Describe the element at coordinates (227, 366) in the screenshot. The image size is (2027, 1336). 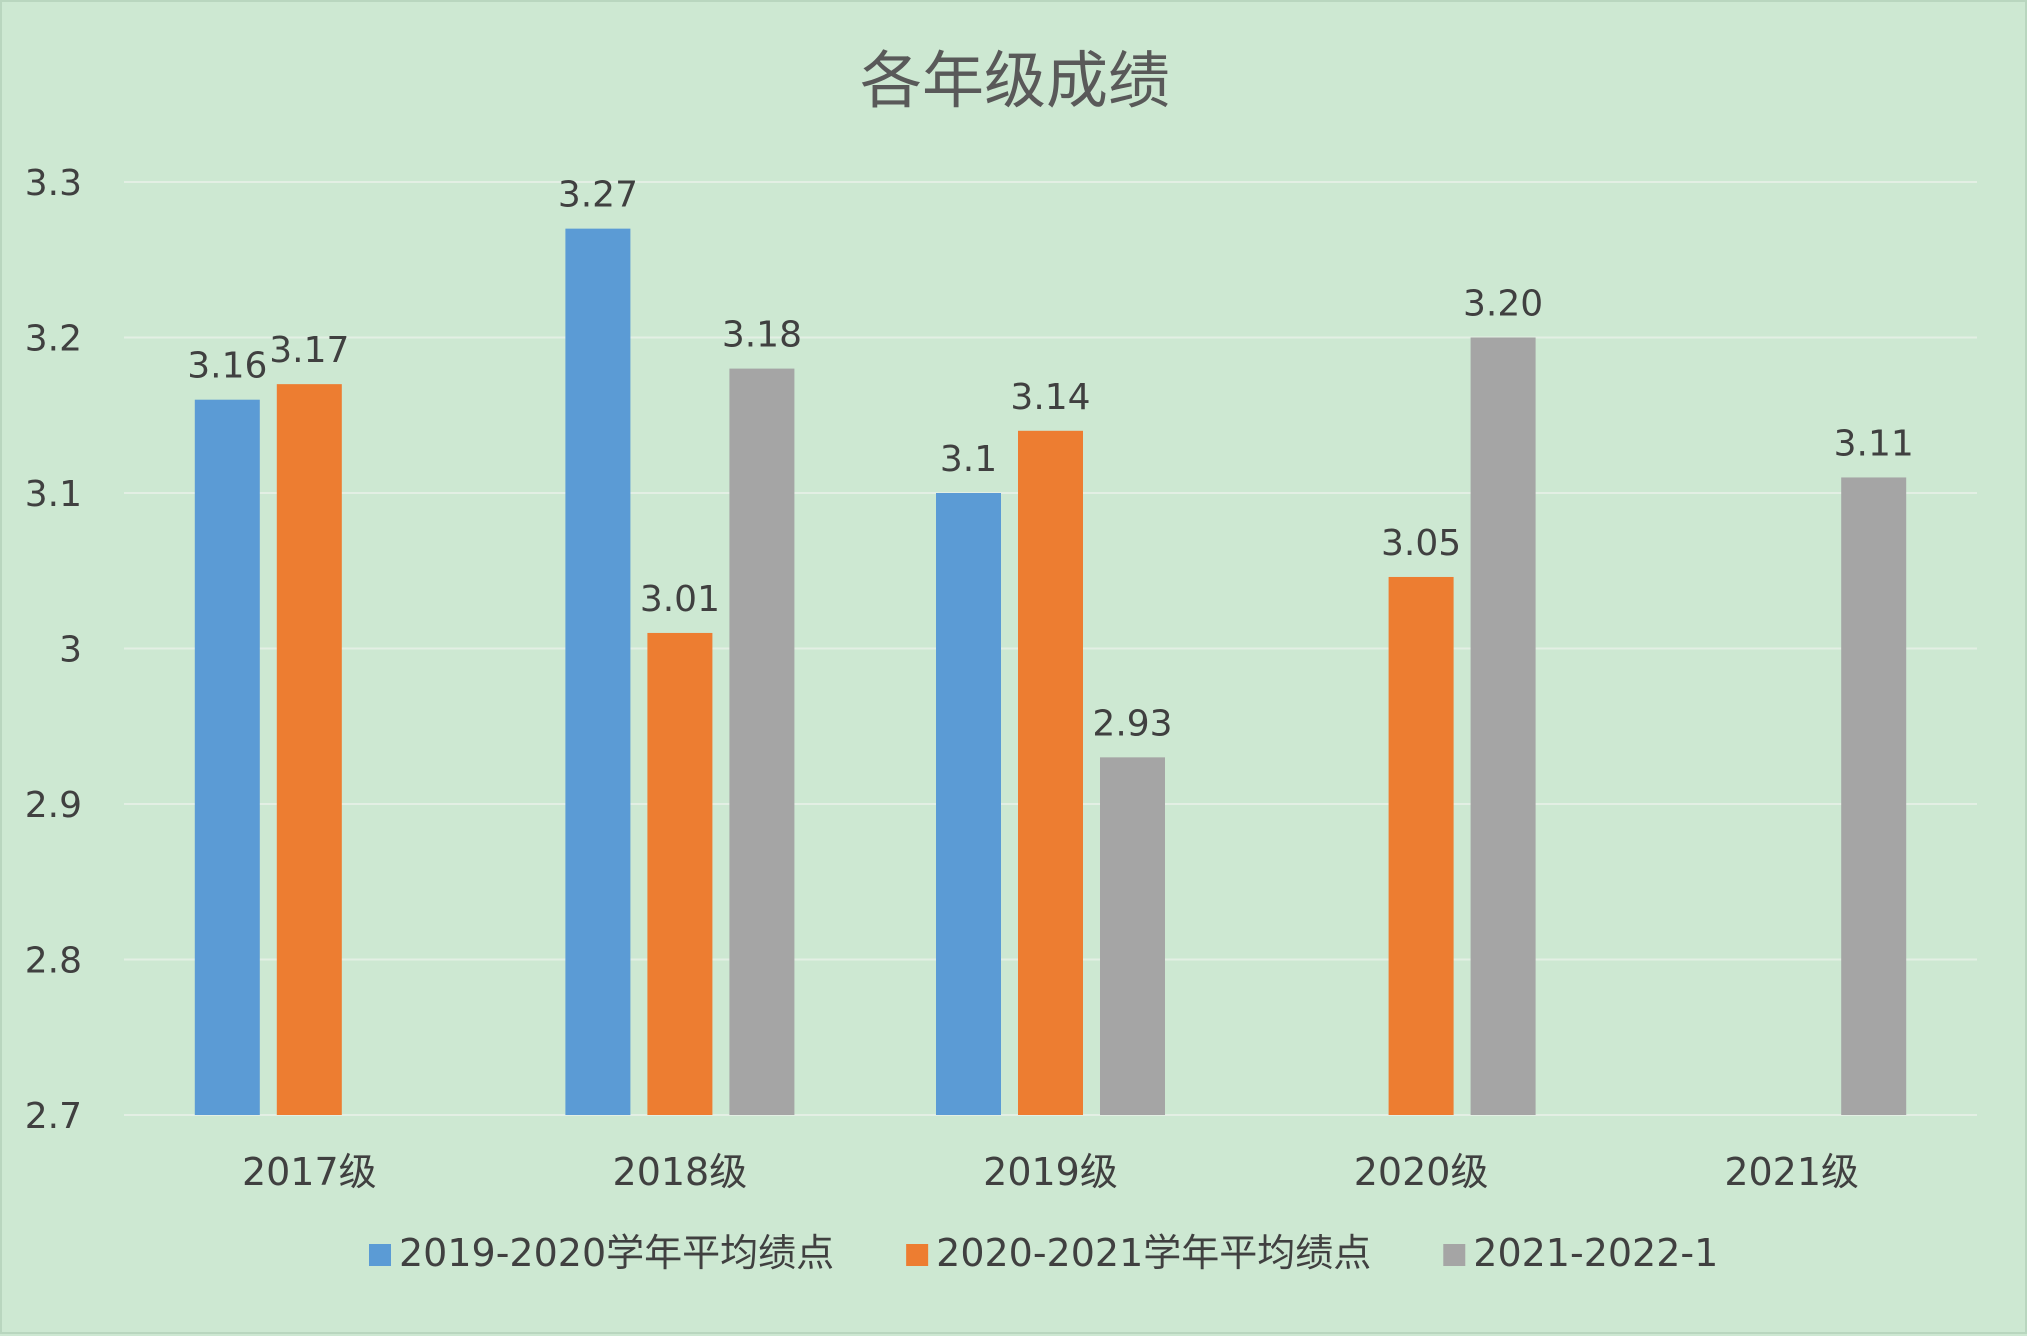
I see `data-label: 3.16` at that location.